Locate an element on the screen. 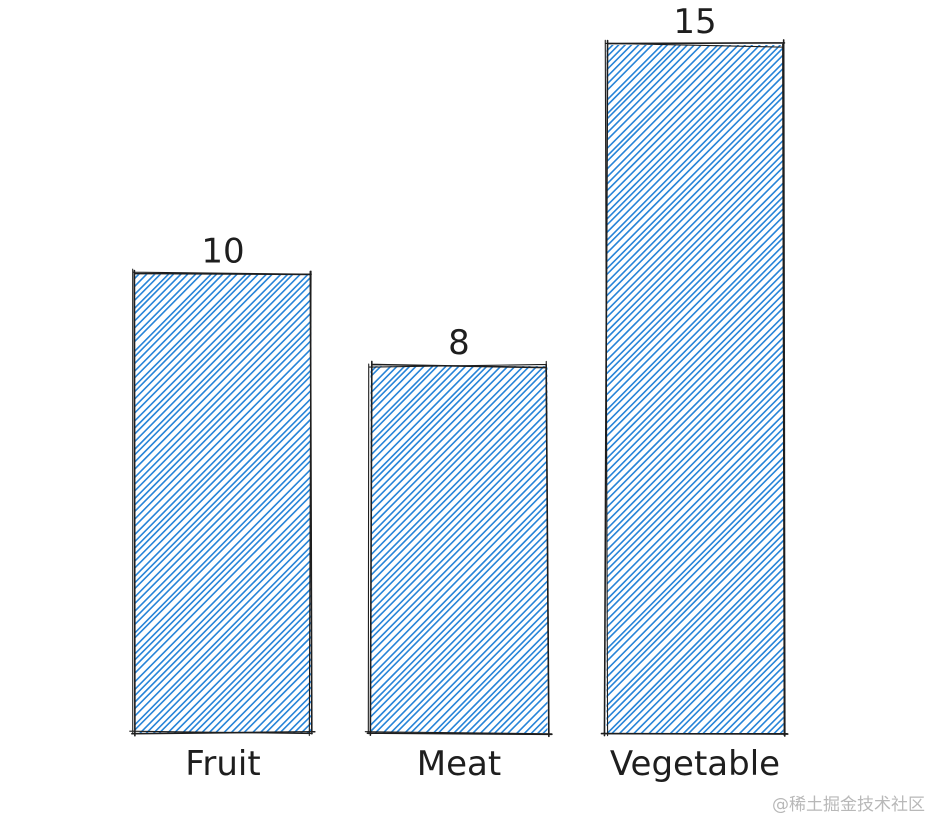  category-label-fruit: Fruit is located at coordinates (222, 764).